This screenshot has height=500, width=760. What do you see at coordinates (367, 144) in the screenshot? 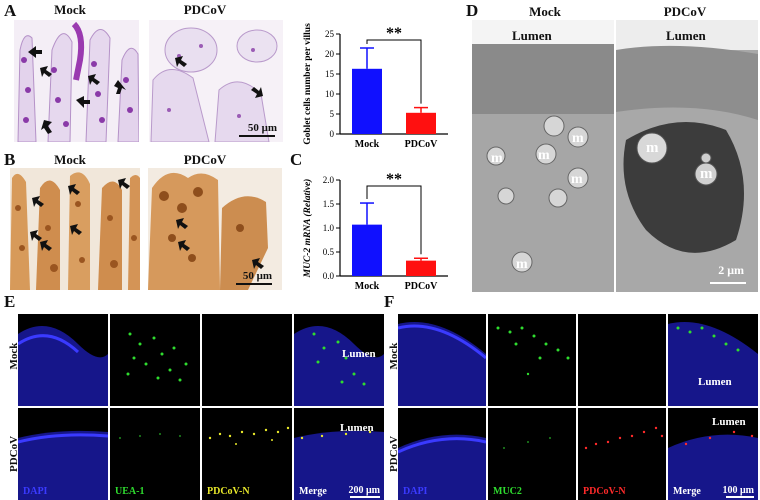
I see `chart-a-xlabel-mock: Mock` at bounding box center [367, 144].